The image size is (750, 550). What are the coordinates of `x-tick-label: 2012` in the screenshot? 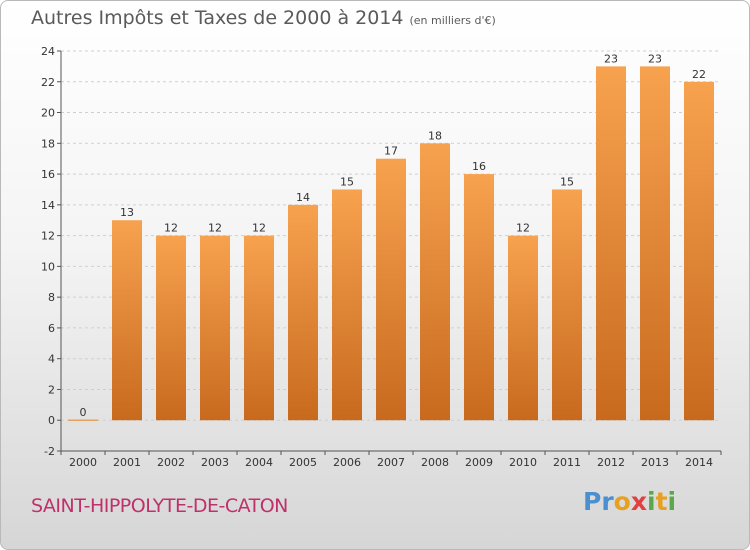 It's located at (611, 462).